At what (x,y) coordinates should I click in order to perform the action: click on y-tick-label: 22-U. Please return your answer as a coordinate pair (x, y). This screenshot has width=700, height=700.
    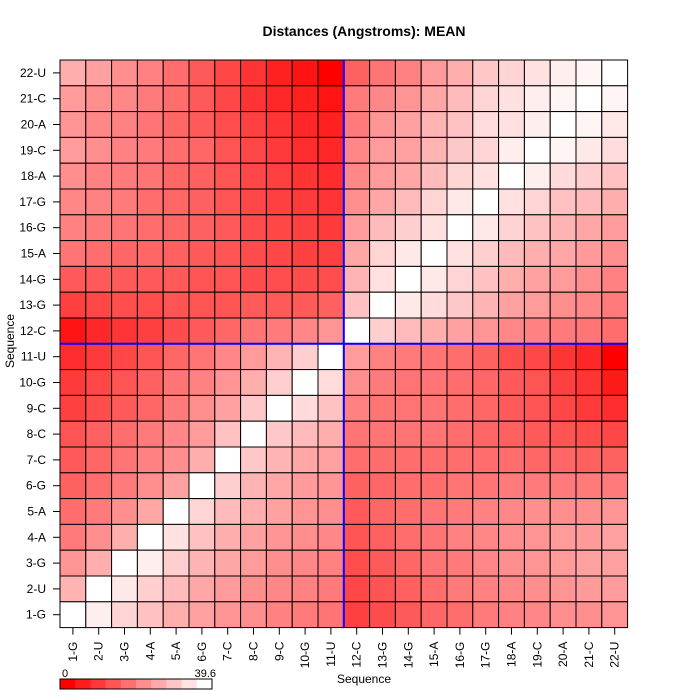
    Looking at the image, I should click on (33, 73).